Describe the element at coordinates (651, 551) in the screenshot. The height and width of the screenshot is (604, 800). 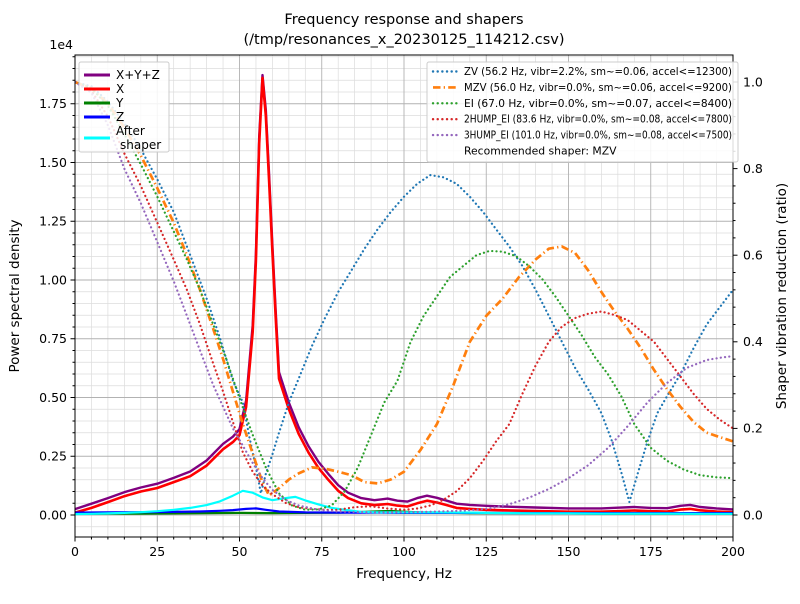
I see `x-tick-label: 175` at that location.